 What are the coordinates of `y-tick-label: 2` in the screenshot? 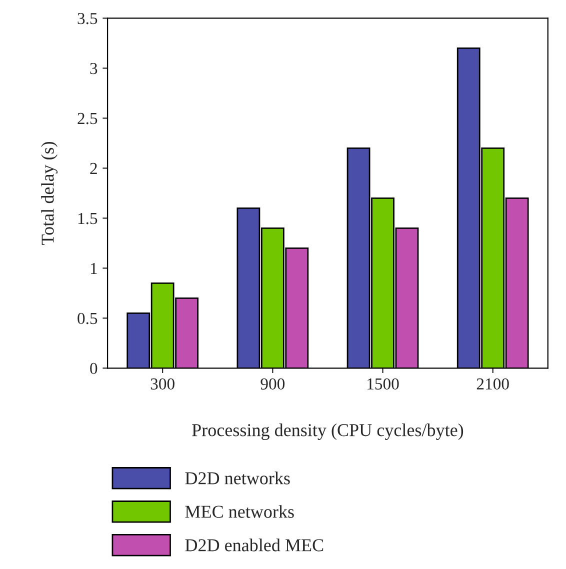 It's located at (93, 168).